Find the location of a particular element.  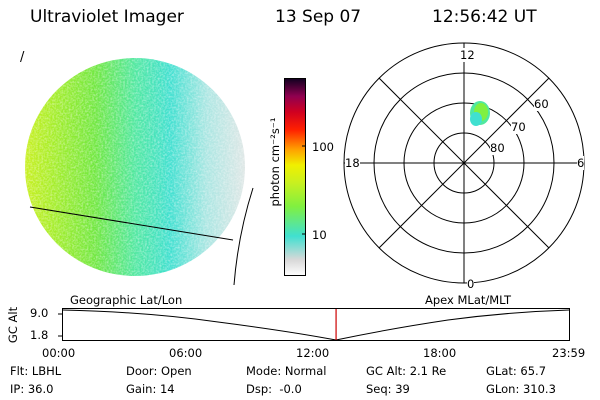

mlt-label-12: 12 is located at coordinates (467, 55).